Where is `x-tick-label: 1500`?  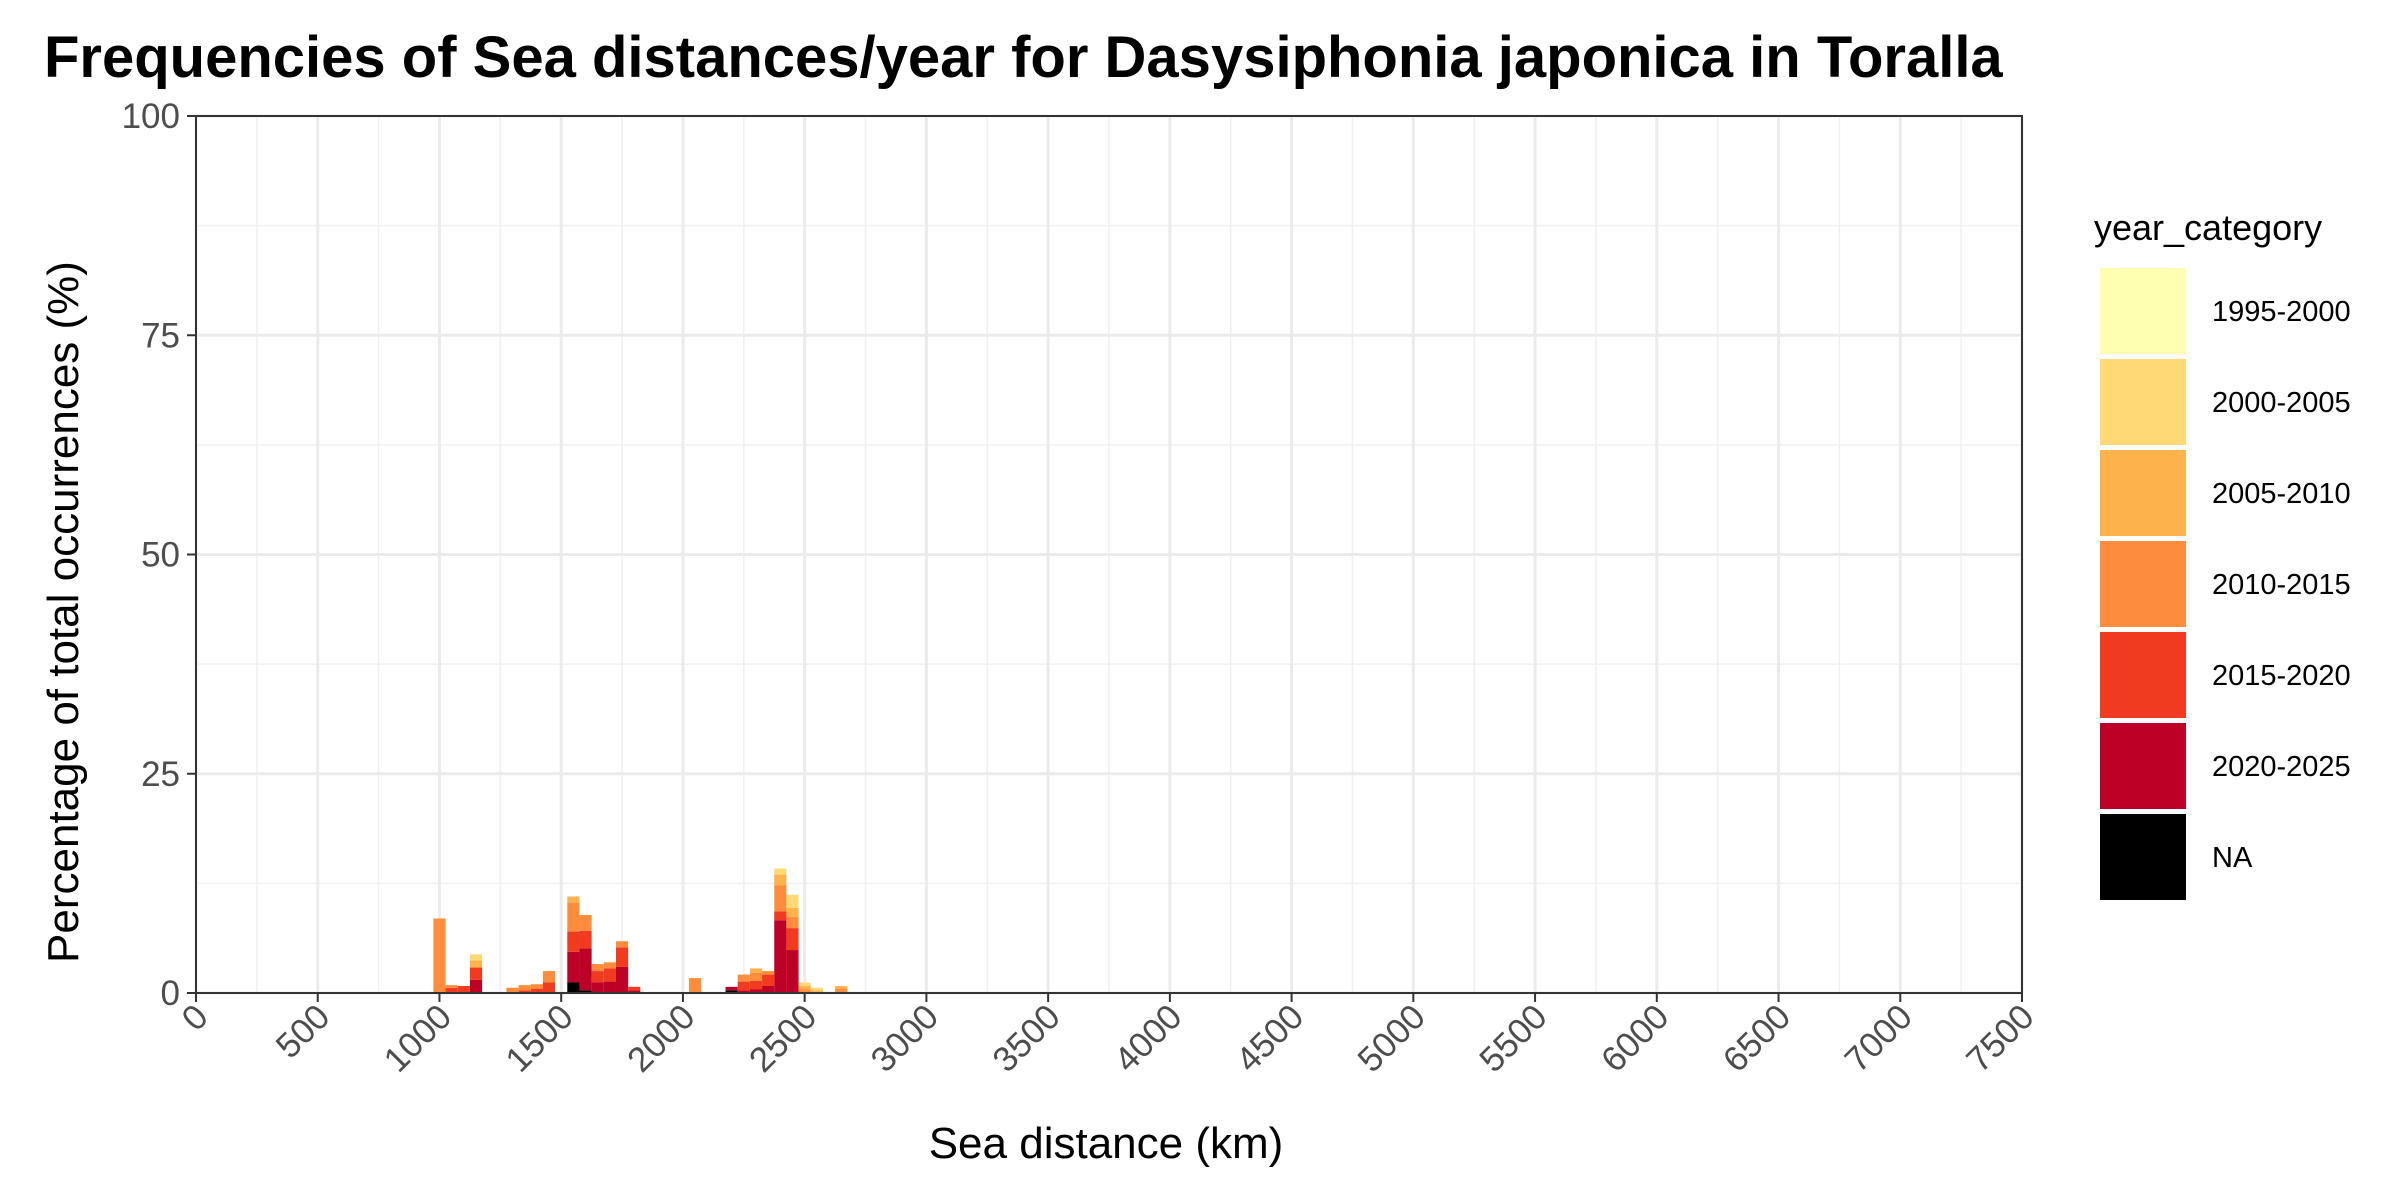 x-tick-label: 1500 is located at coordinates (539, 1038).